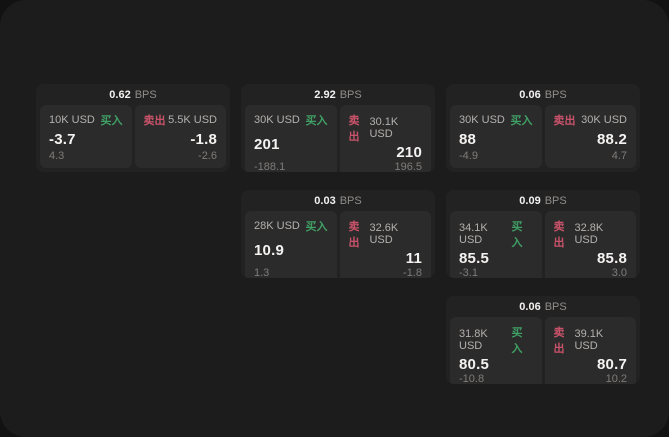  What do you see at coordinates (180, 136) in the screenshot?
I see `sell-panel: 卖出 5.5K USD -1.8 -2.6` at bounding box center [180, 136].